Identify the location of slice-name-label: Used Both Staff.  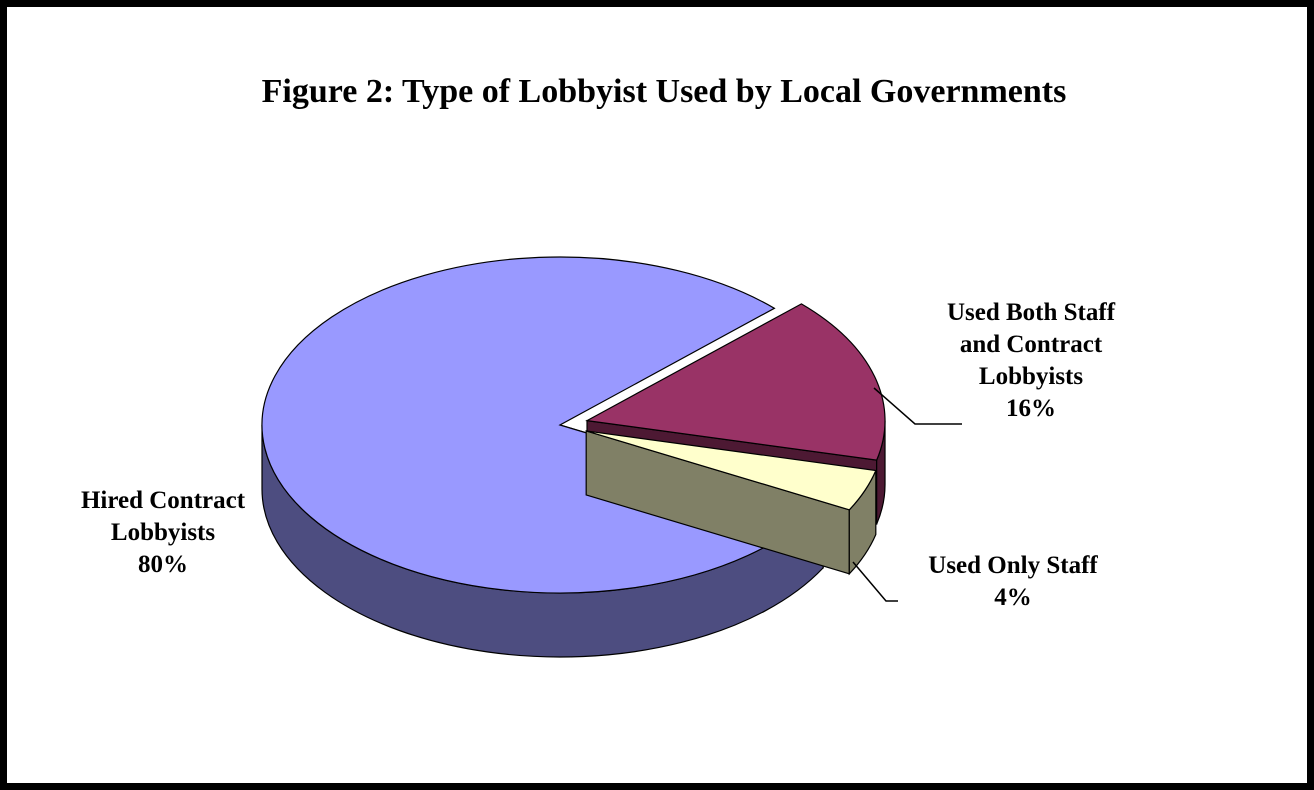
(1031, 312).